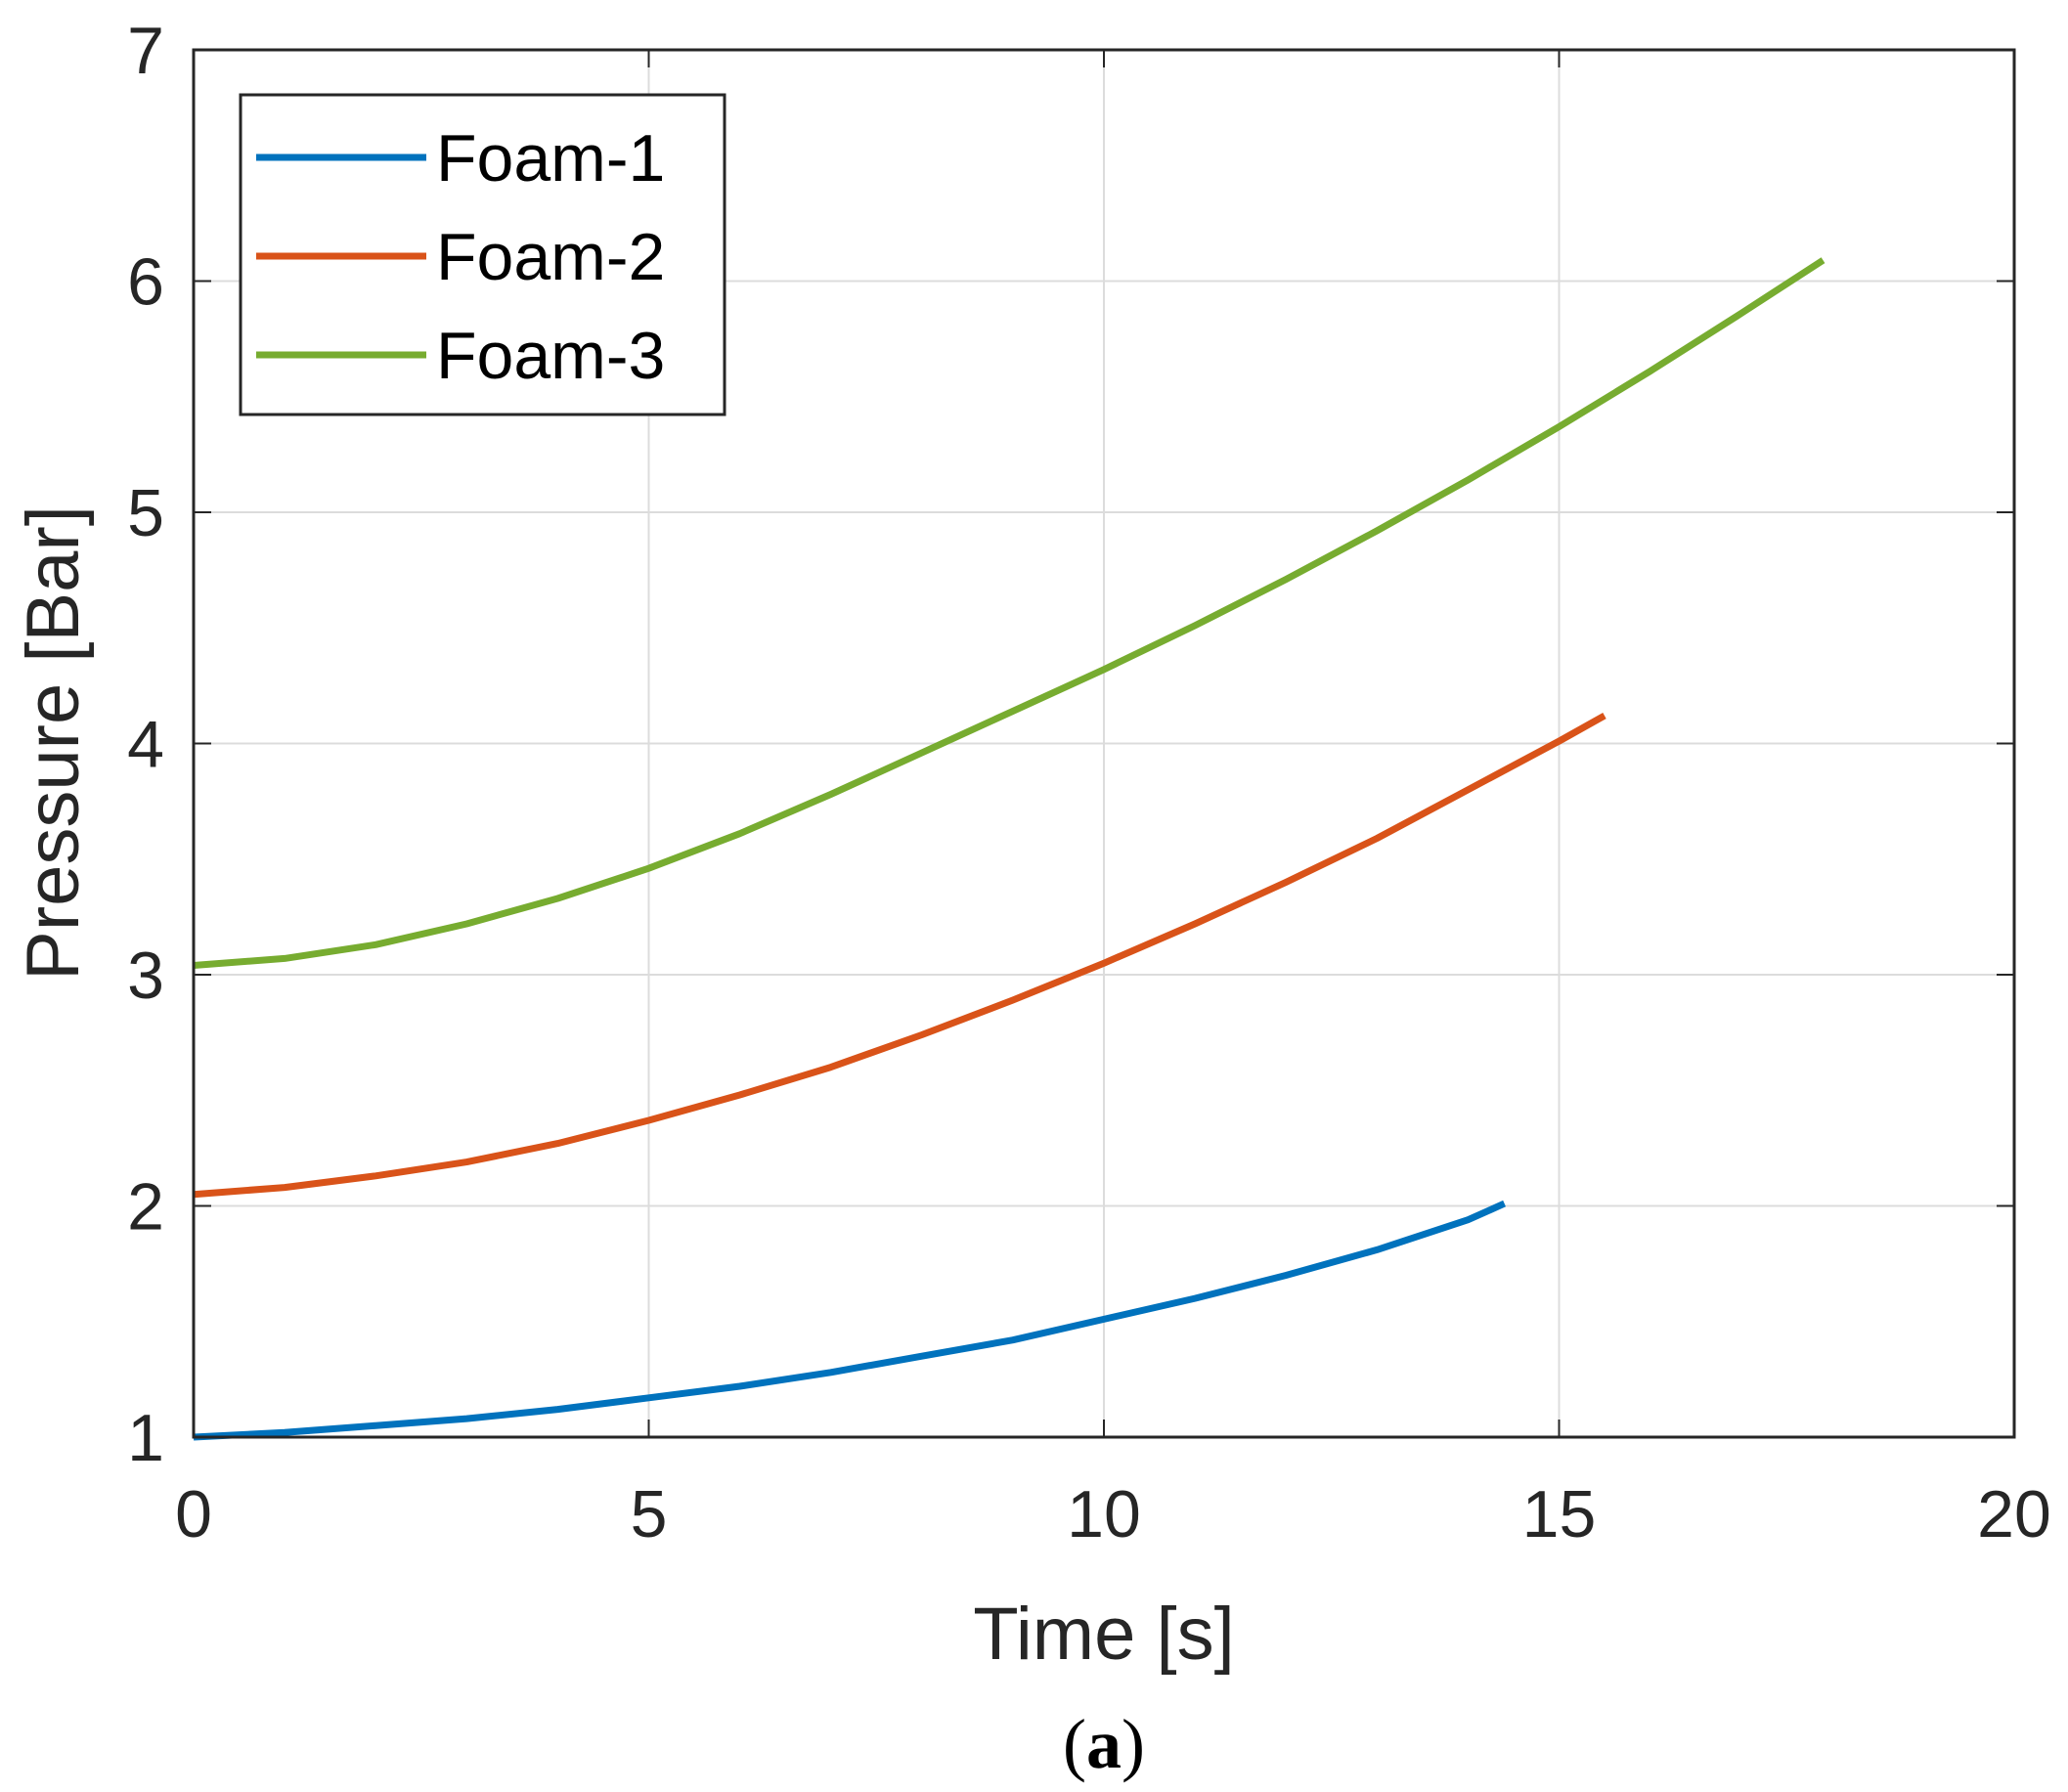  What do you see at coordinates (1133, 1744) in the screenshot?
I see `caption-close-paren: )` at bounding box center [1133, 1744].